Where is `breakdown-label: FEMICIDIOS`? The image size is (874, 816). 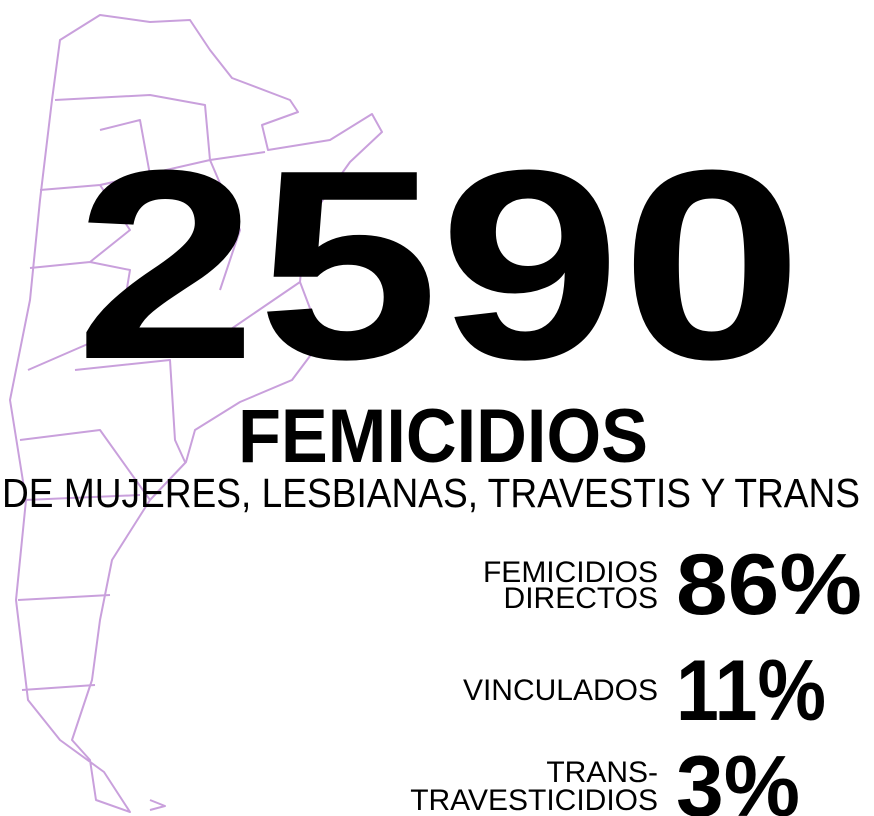 breakdown-label: FEMICIDIOS is located at coordinates (570, 572).